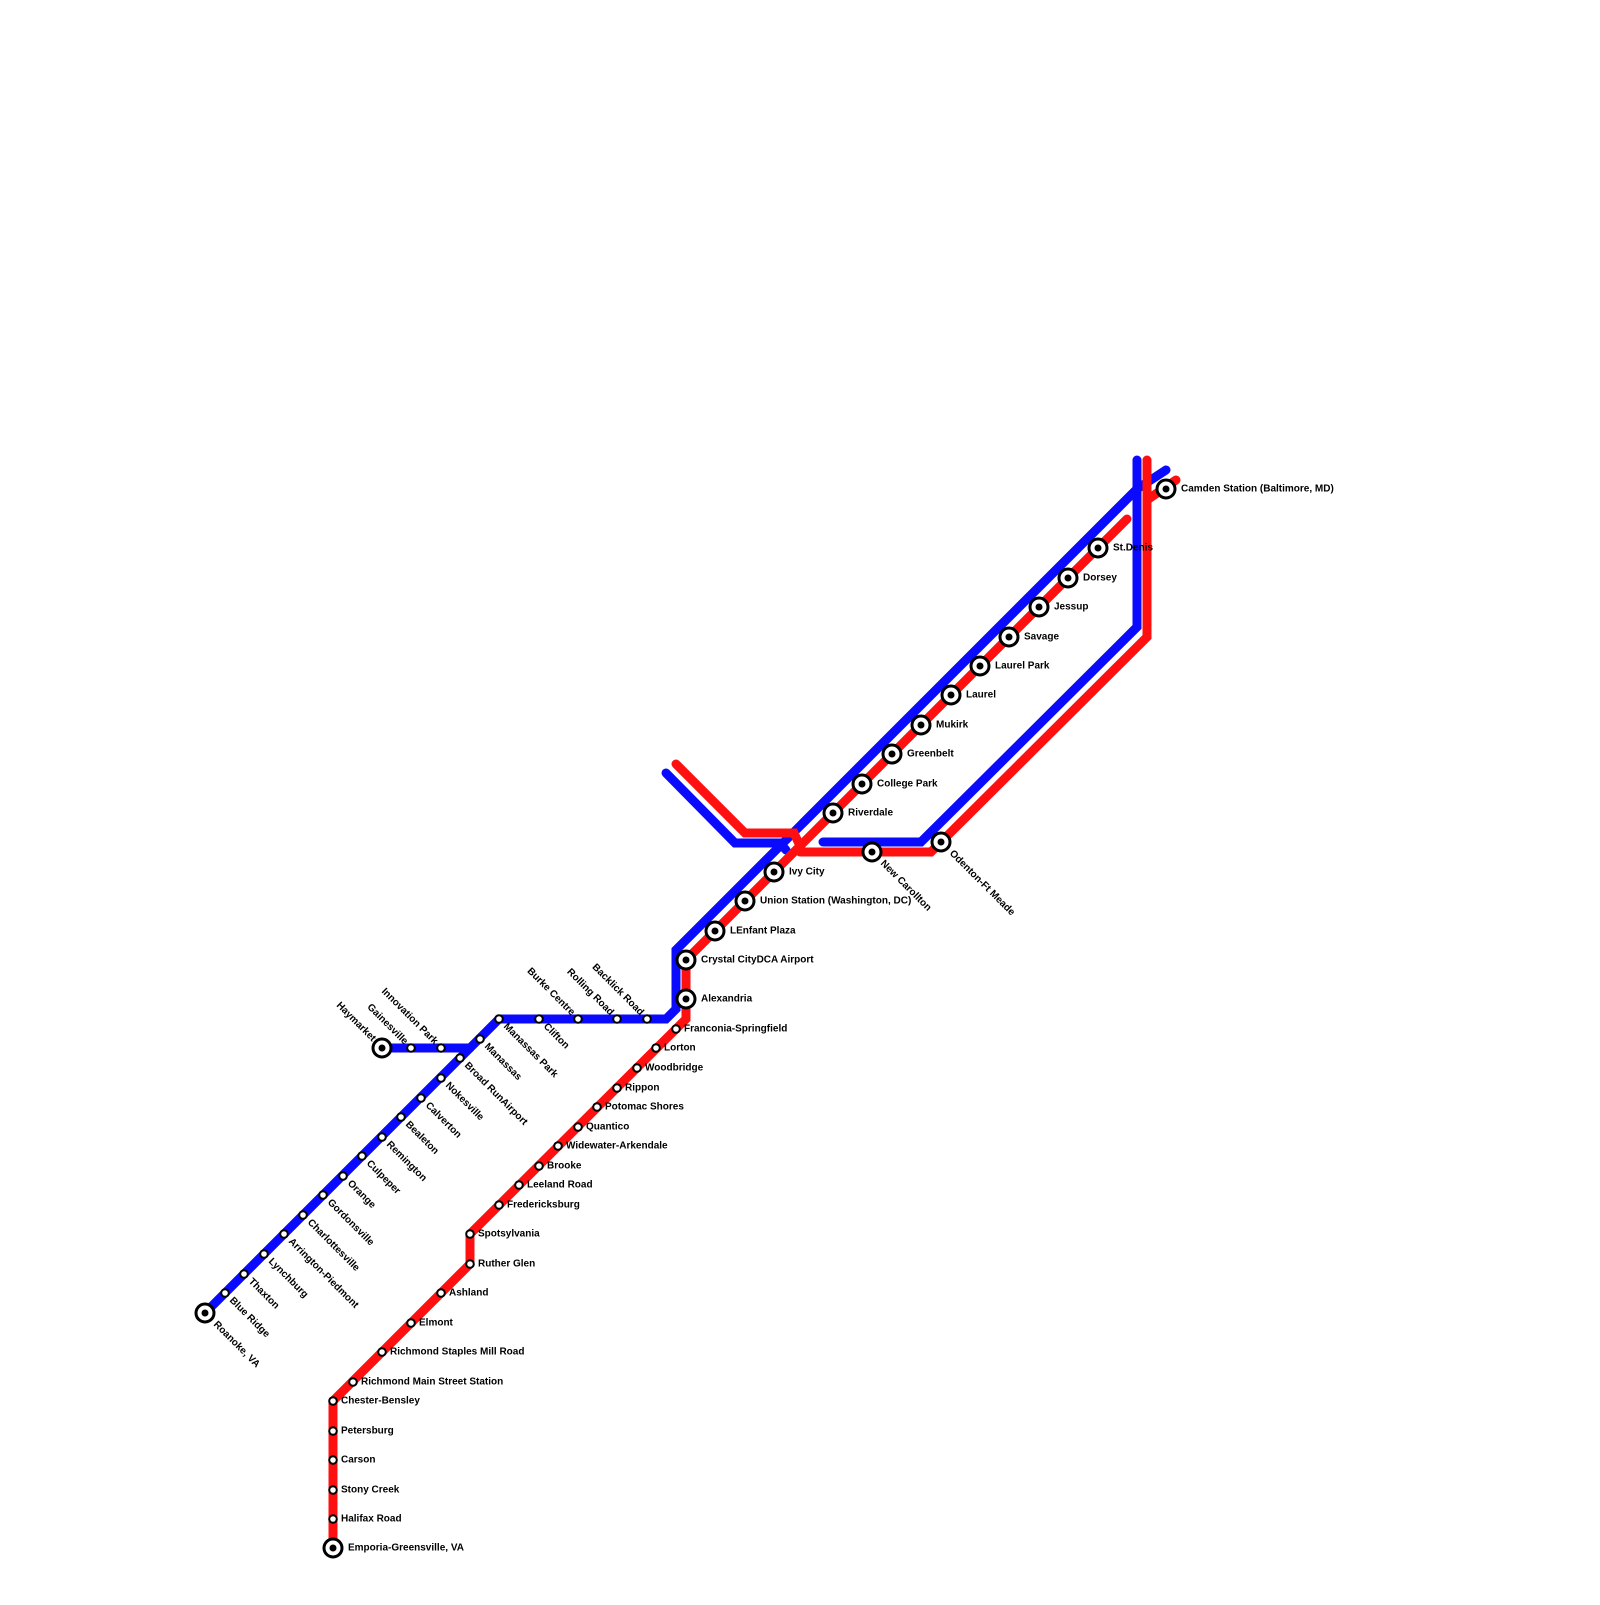 This screenshot has height=1605, width=1600. I want to click on blue-north, so click(970, 656).